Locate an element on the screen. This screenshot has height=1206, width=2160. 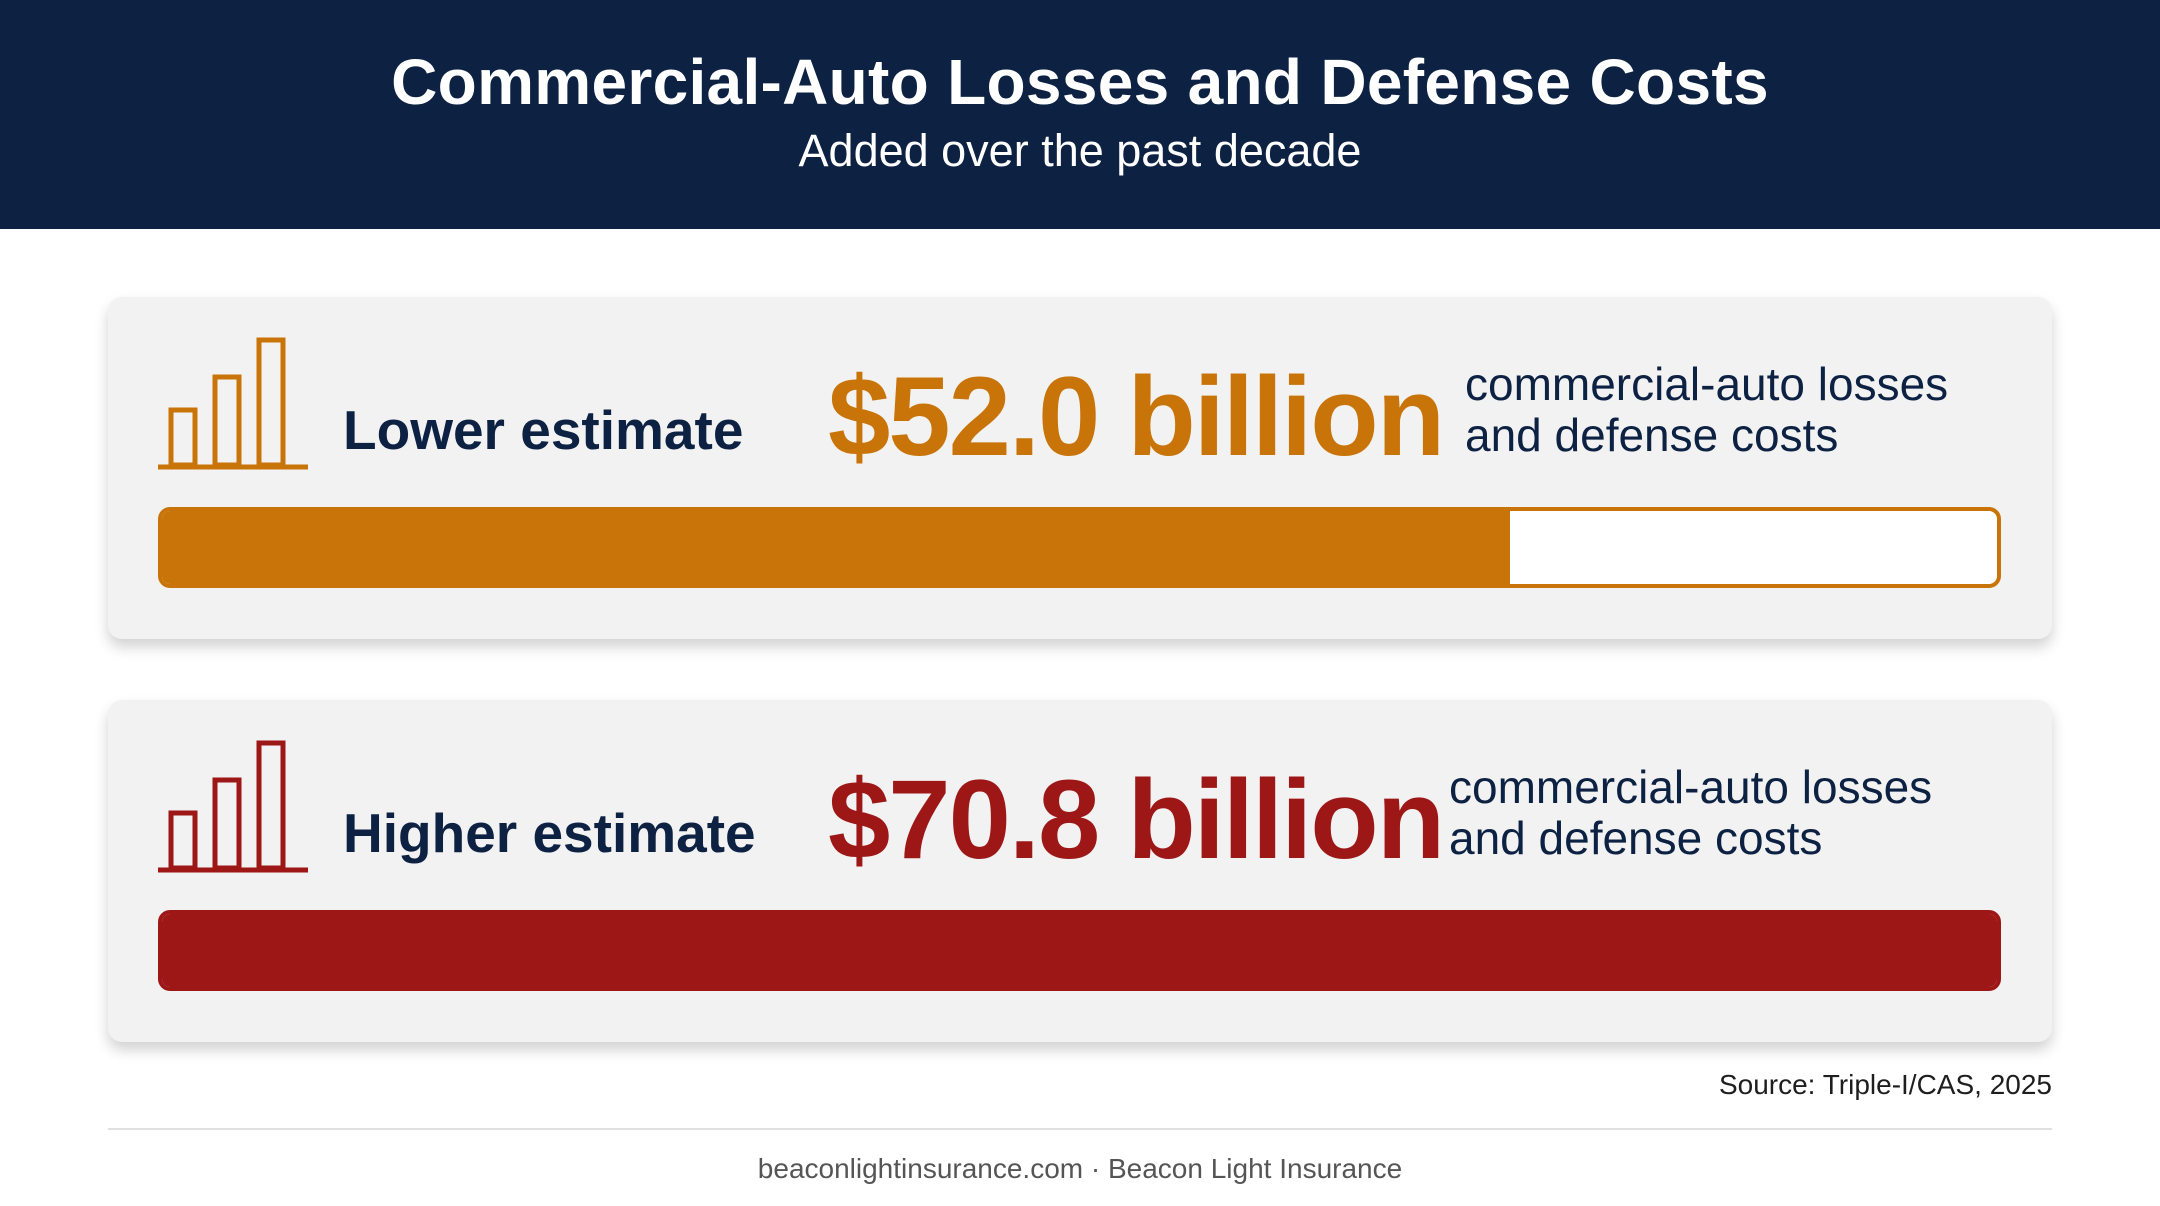
source-note: Source: Triple-I/CAS, 2025 is located at coordinates (1885, 1084).